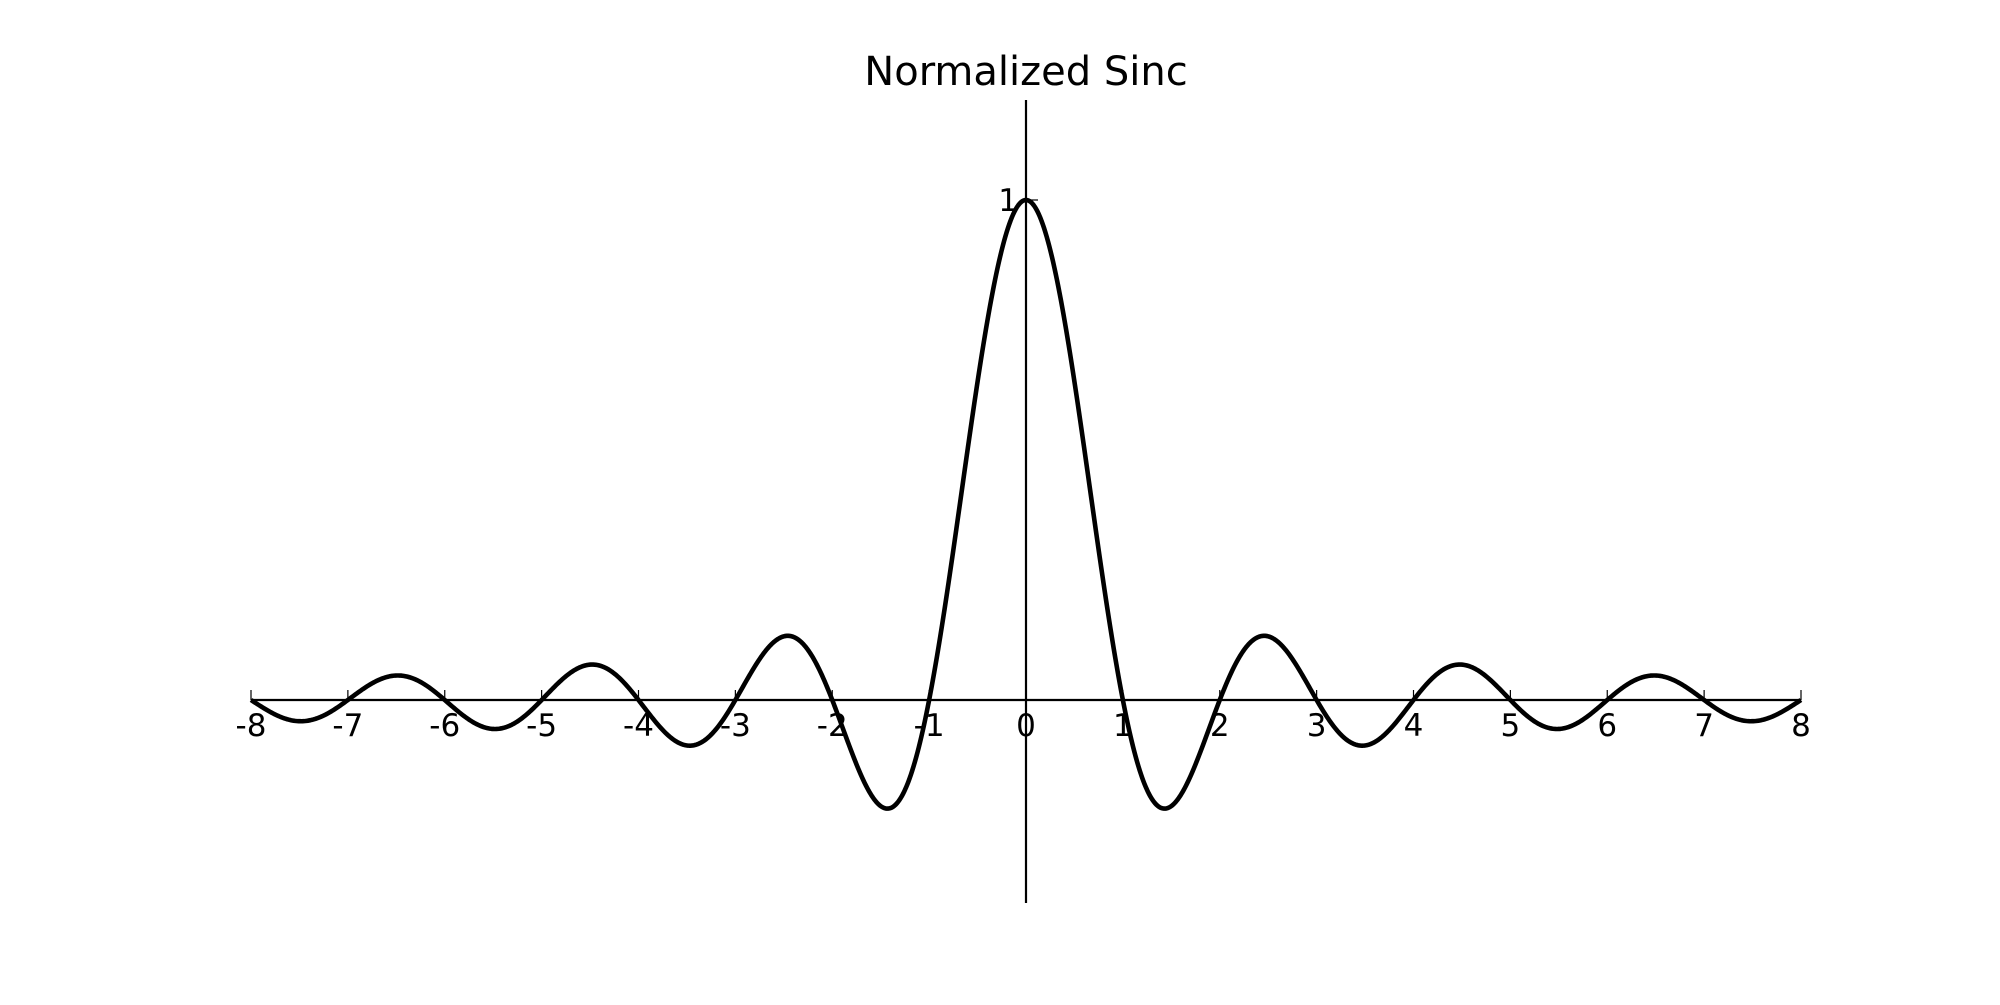 This screenshot has height=1005, width=2000. What do you see at coordinates (251, 726) in the screenshot?
I see `x-tick-label: -8` at bounding box center [251, 726].